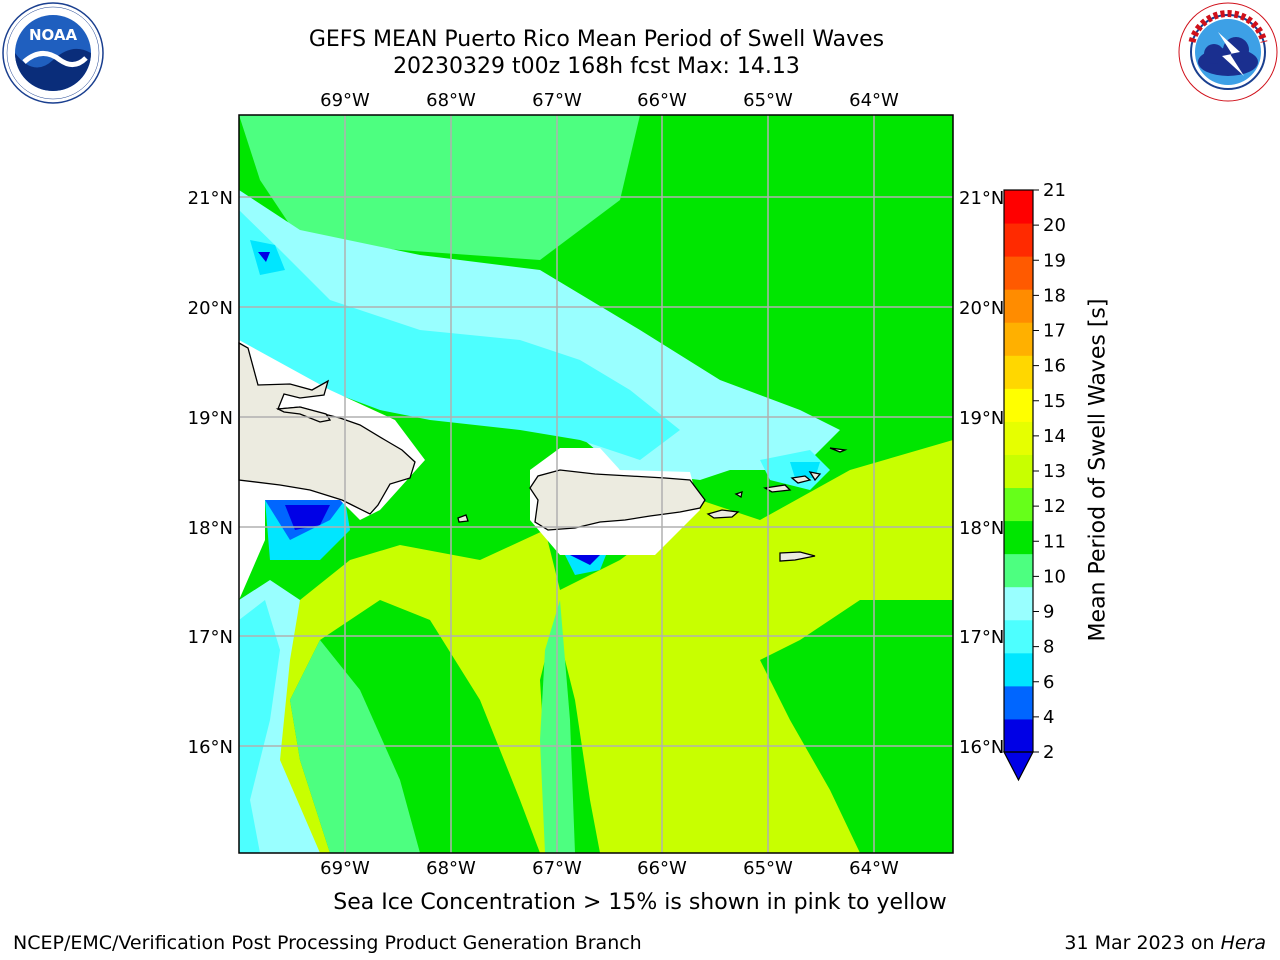  Describe the element at coordinates (1048, 612) in the screenshot. I see `colorbar-tick-label: 9` at that location.